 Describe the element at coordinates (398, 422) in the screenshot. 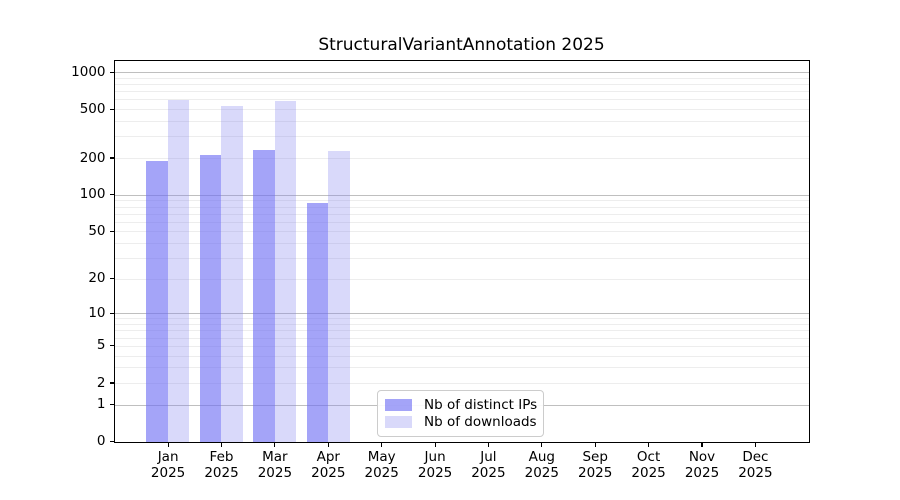

I see `legend-swatch-downloads` at that location.